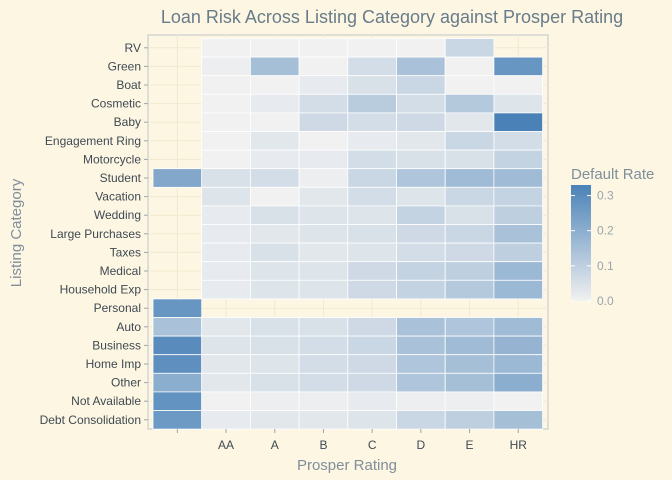  What do you see at coordinates (133, 48) in the screenshot?
I see `y-tick-label: RV` at bounding box center [133, 48].